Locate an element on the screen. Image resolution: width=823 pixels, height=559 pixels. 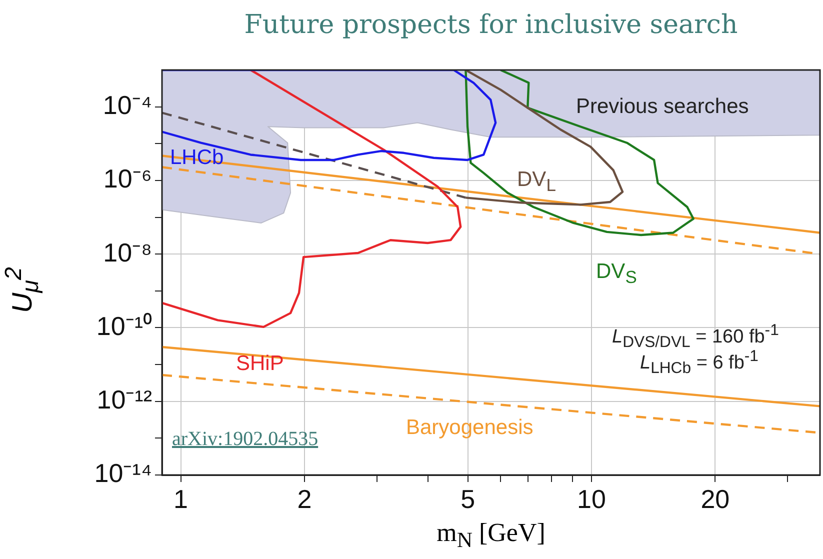
x-tick-label: 5 is located at coordinates (468, 499).